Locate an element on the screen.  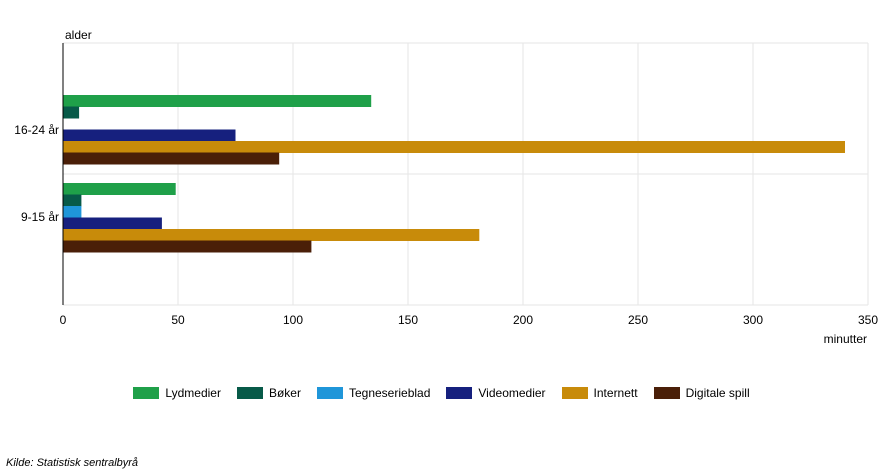
legend-item: Internett is located at coordinates (599, 393).